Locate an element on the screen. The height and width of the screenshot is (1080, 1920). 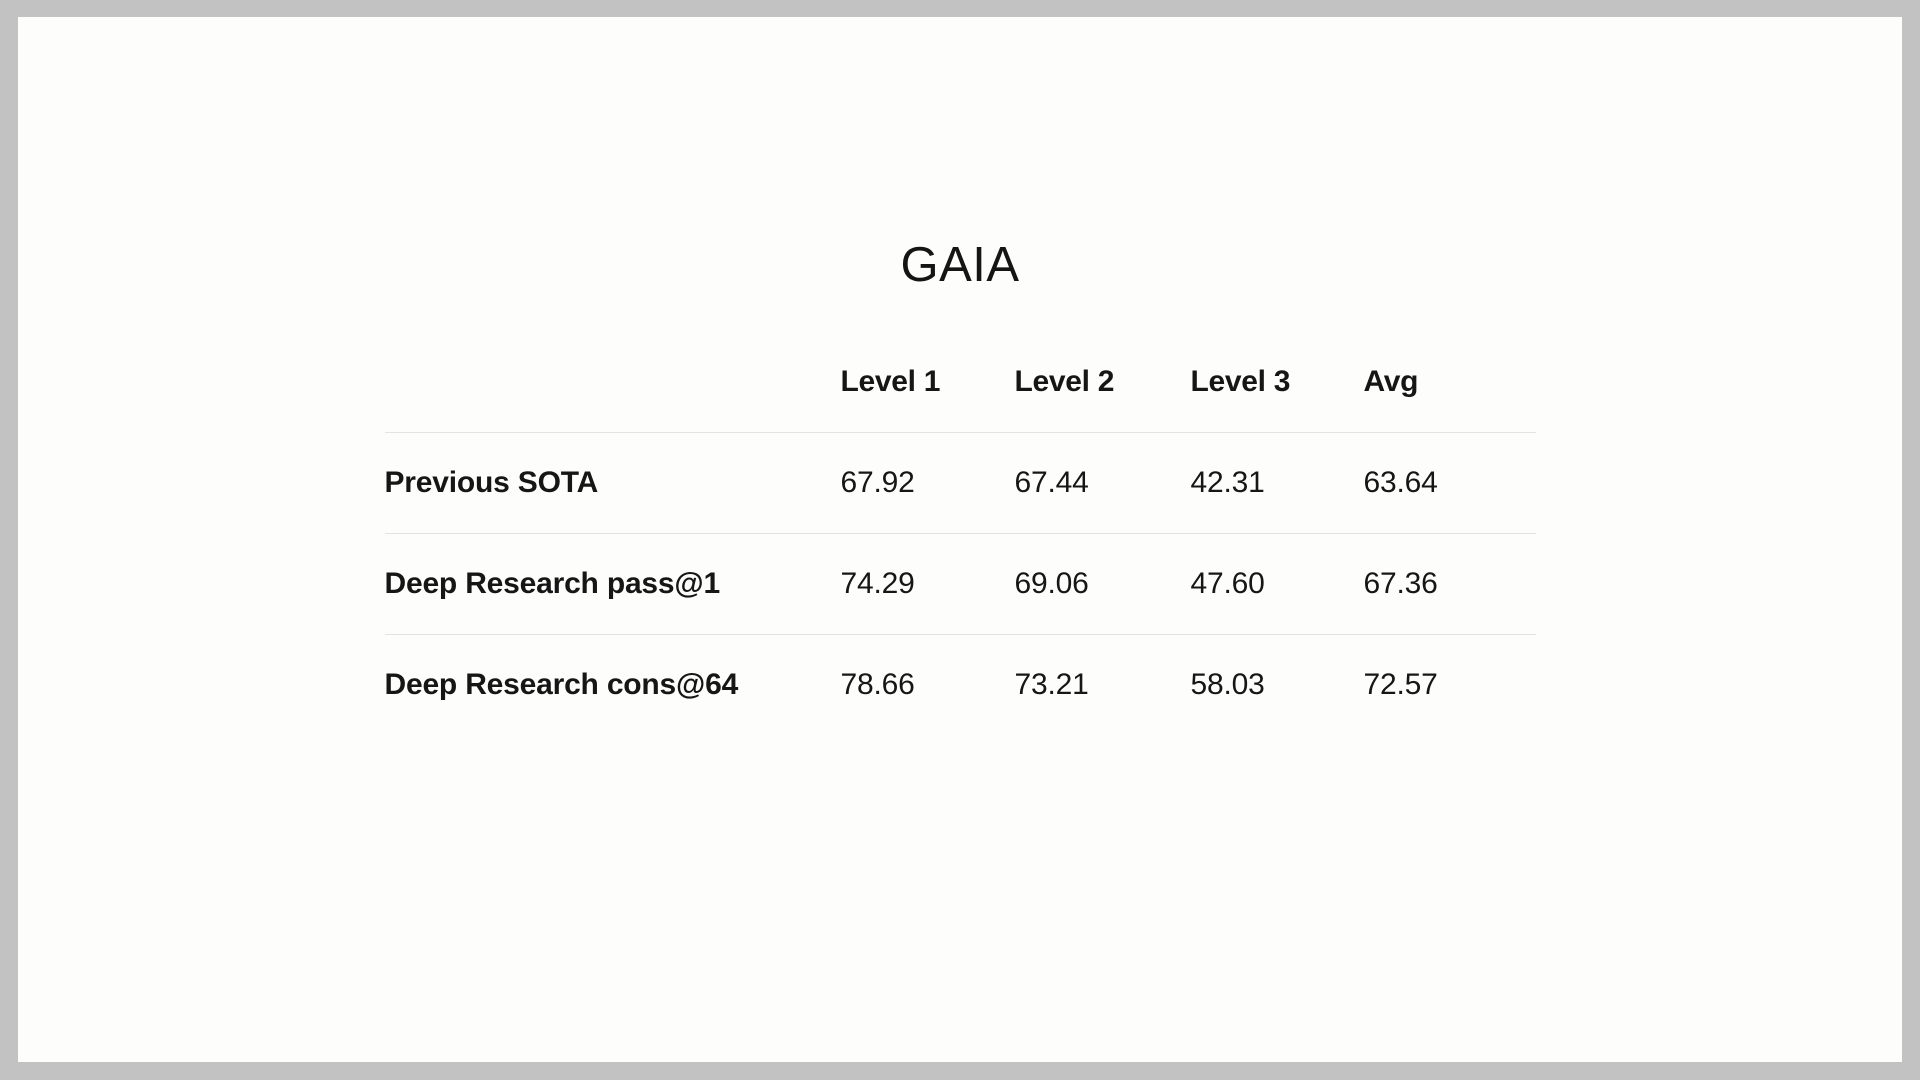
cell-value: 73.21 is located at coordinates (1051, 685).